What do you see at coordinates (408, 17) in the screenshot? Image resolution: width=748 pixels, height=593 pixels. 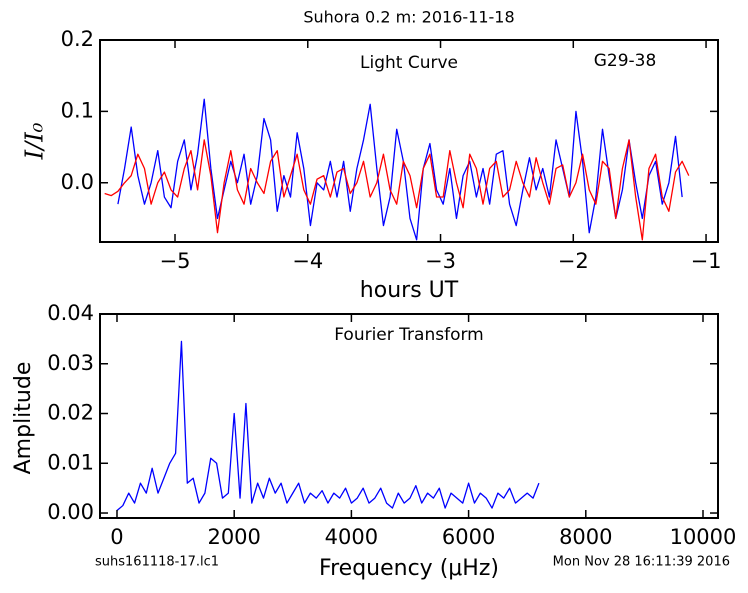 I see `chart-title: Suhora 0.2 m: 2016-11-18` at bounding box center [408, 17].